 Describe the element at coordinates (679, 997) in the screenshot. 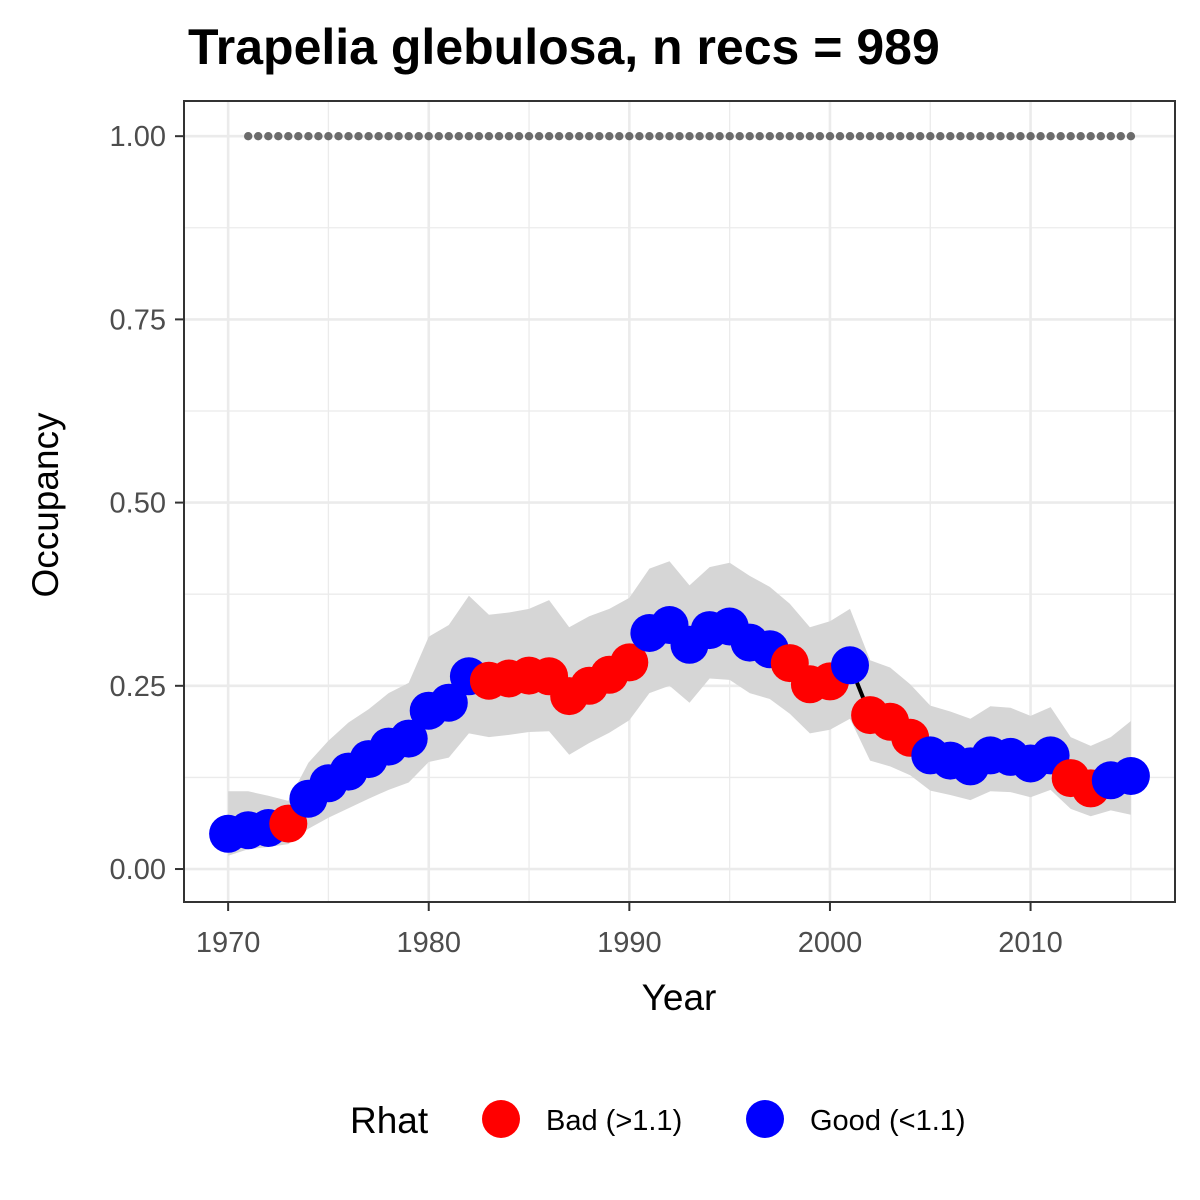

I see `x-axis-title: Year` at that location.